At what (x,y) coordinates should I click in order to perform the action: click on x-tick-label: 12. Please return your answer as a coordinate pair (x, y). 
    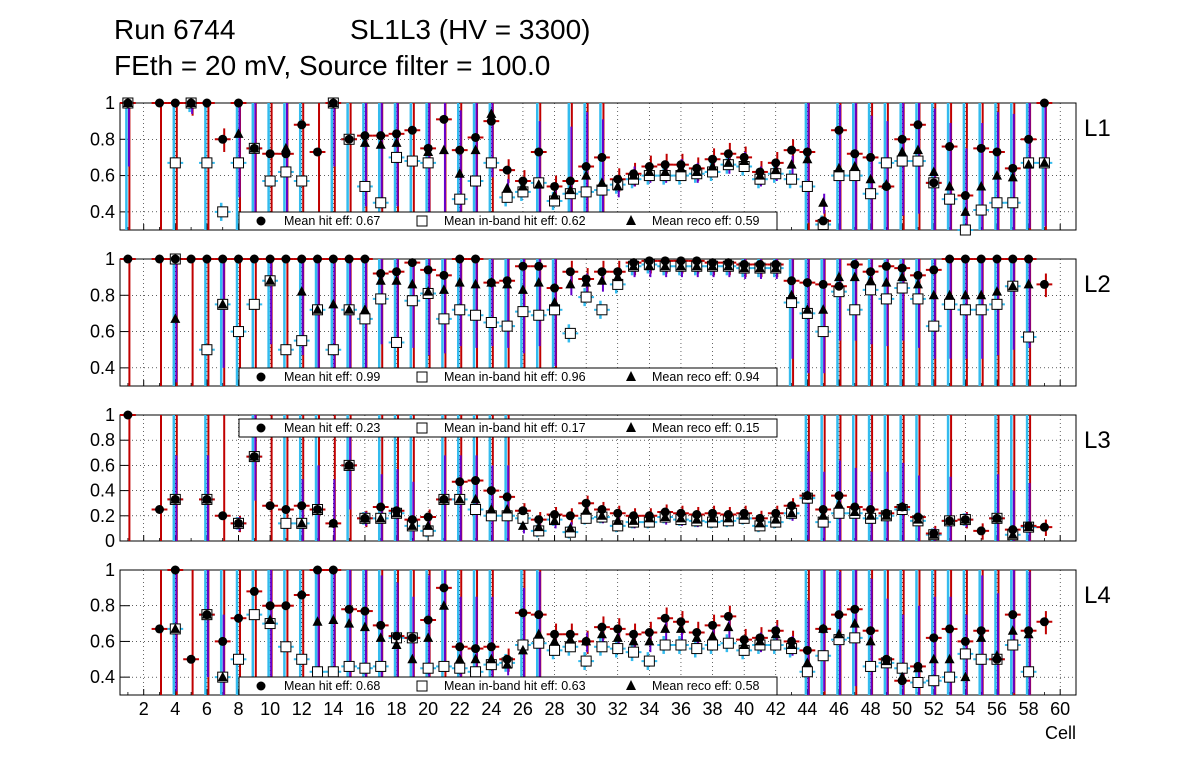
    Looking at the image, I should click on (302, 709).